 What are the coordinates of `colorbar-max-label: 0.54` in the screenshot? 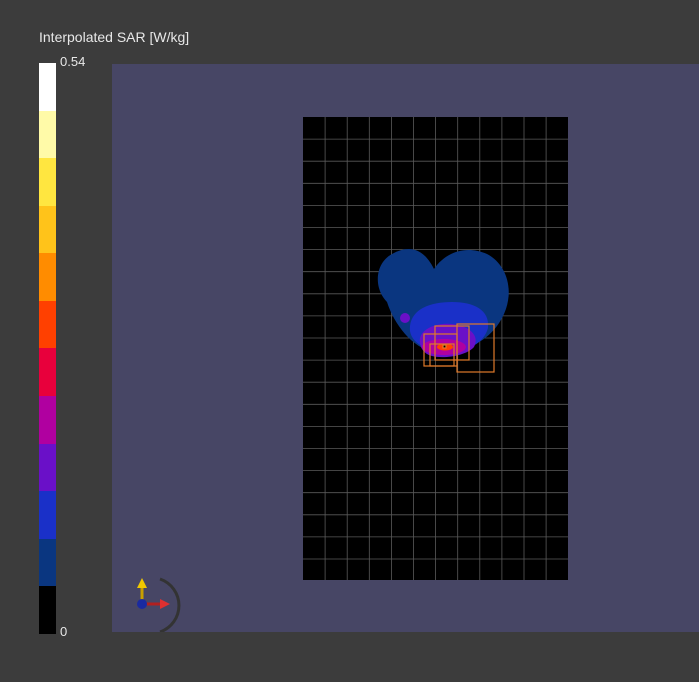 It's located at (72, 61).